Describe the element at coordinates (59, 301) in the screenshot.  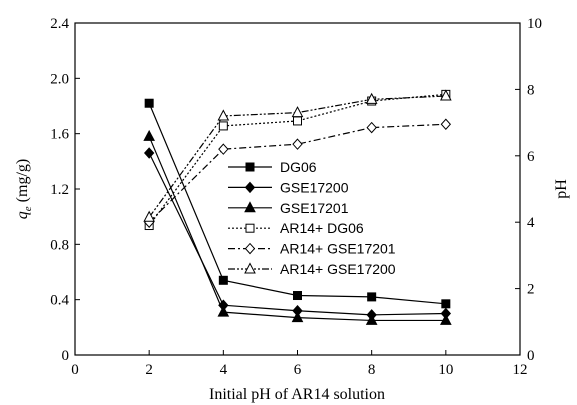
I see `y-tick-label: 0.4` at that location.